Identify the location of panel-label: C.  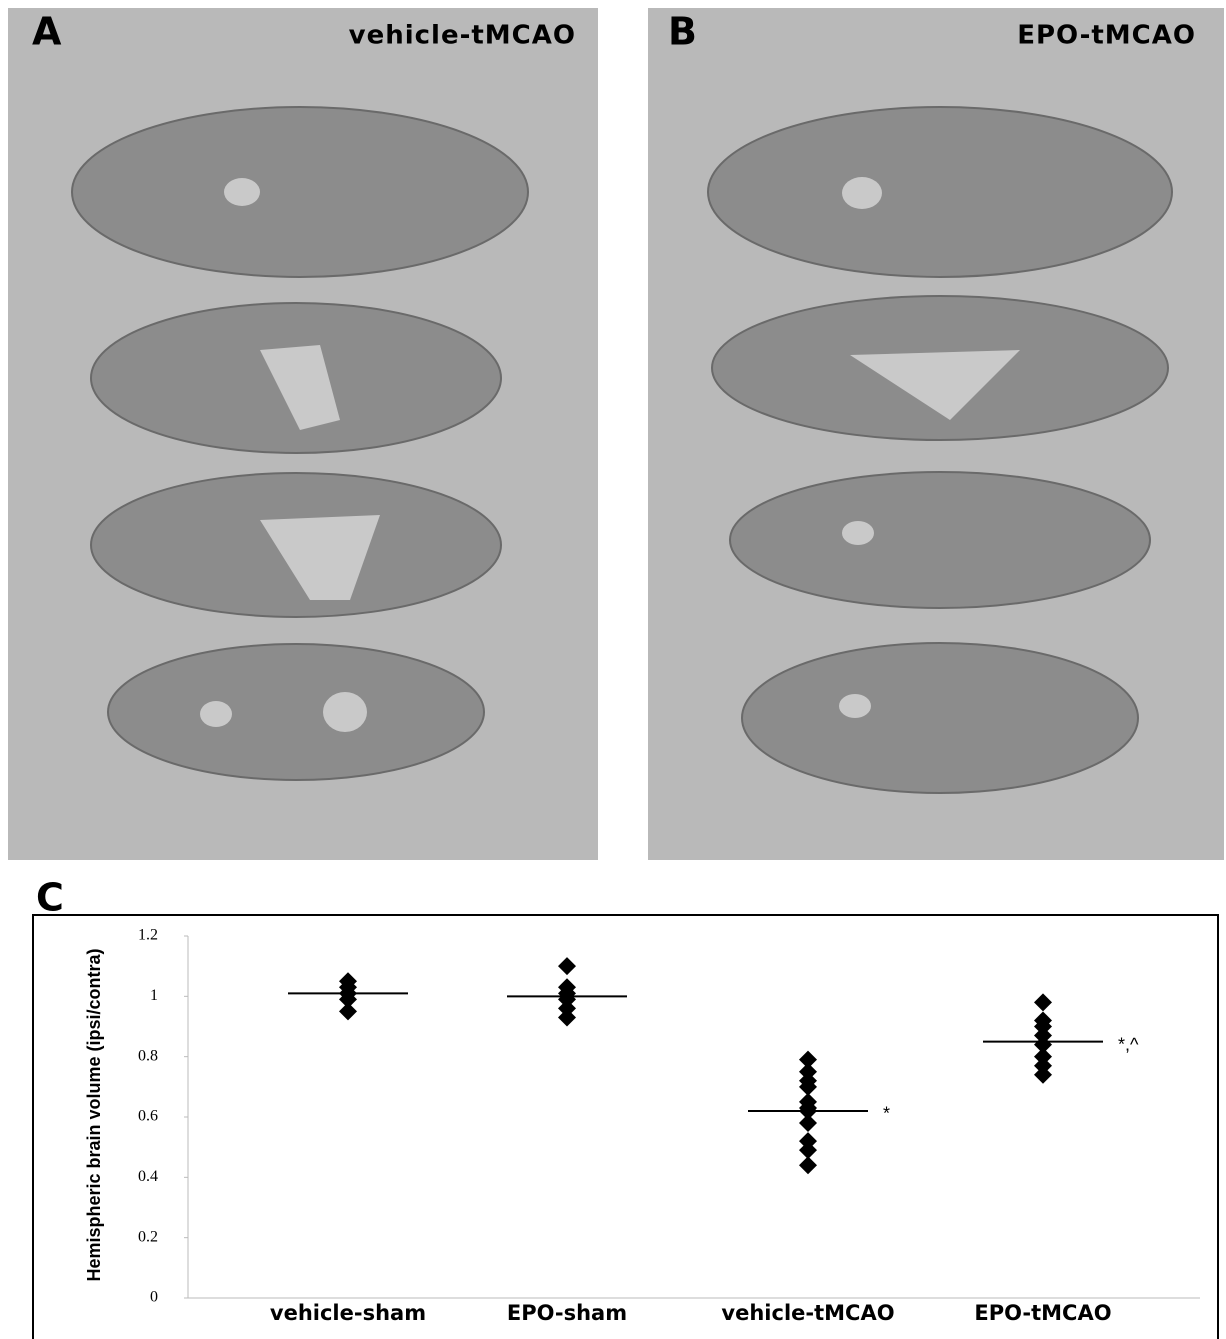
(50, 898).